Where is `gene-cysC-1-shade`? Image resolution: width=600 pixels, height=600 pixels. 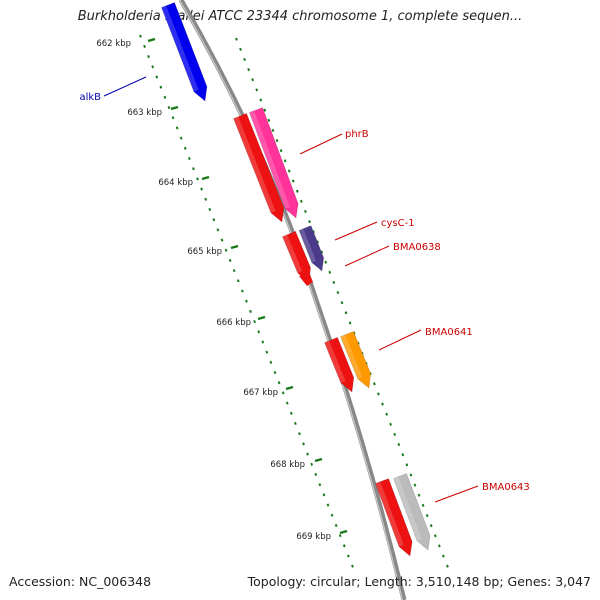
gene-cysC-1-shade is located at coordinates (307, 245).